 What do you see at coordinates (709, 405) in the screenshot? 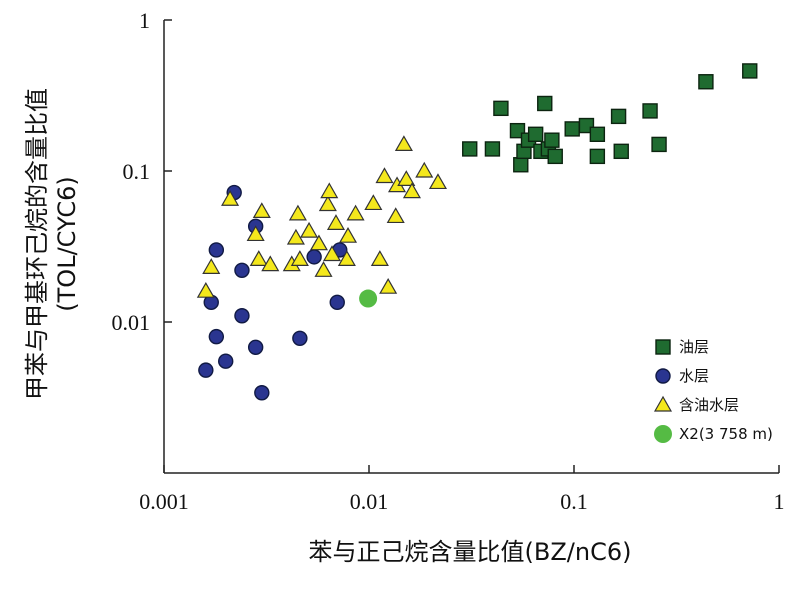
I see `legend-label-oil-bearing-water-layer: 含油水层` at bounding box center [709, 405].